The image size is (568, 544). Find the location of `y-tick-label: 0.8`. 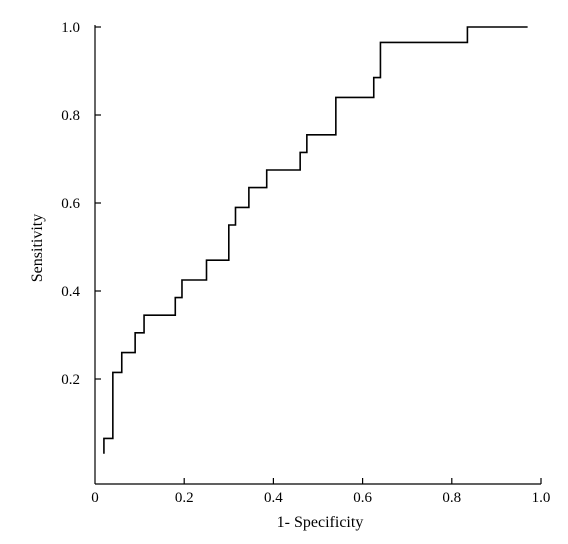

y-tick-label: 0.8 is located at coordinates (70, 116).